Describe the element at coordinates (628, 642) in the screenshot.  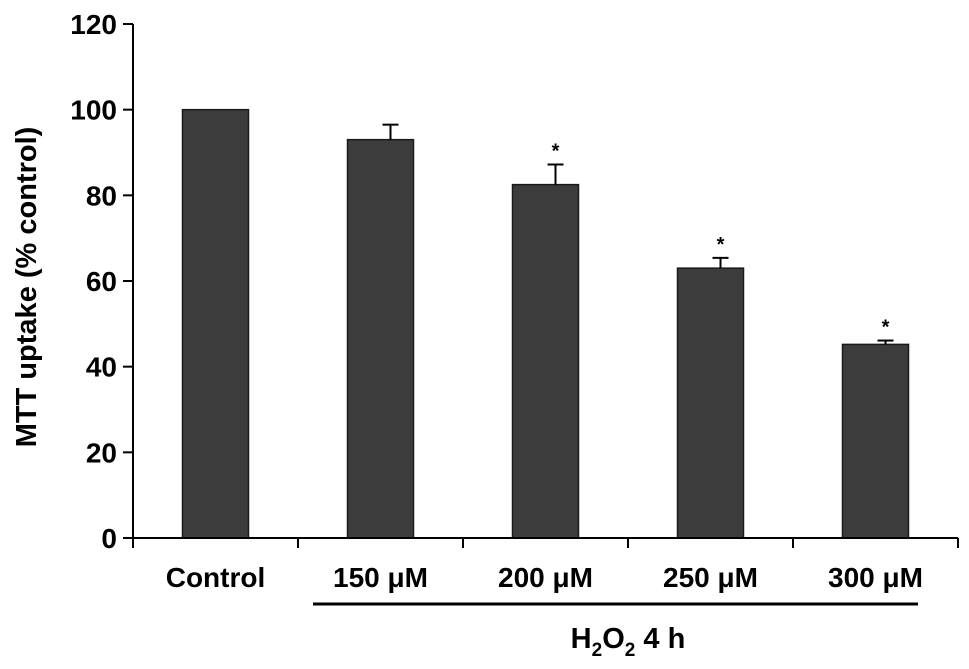
I see `group-label: H2O2 4 h` at that location.